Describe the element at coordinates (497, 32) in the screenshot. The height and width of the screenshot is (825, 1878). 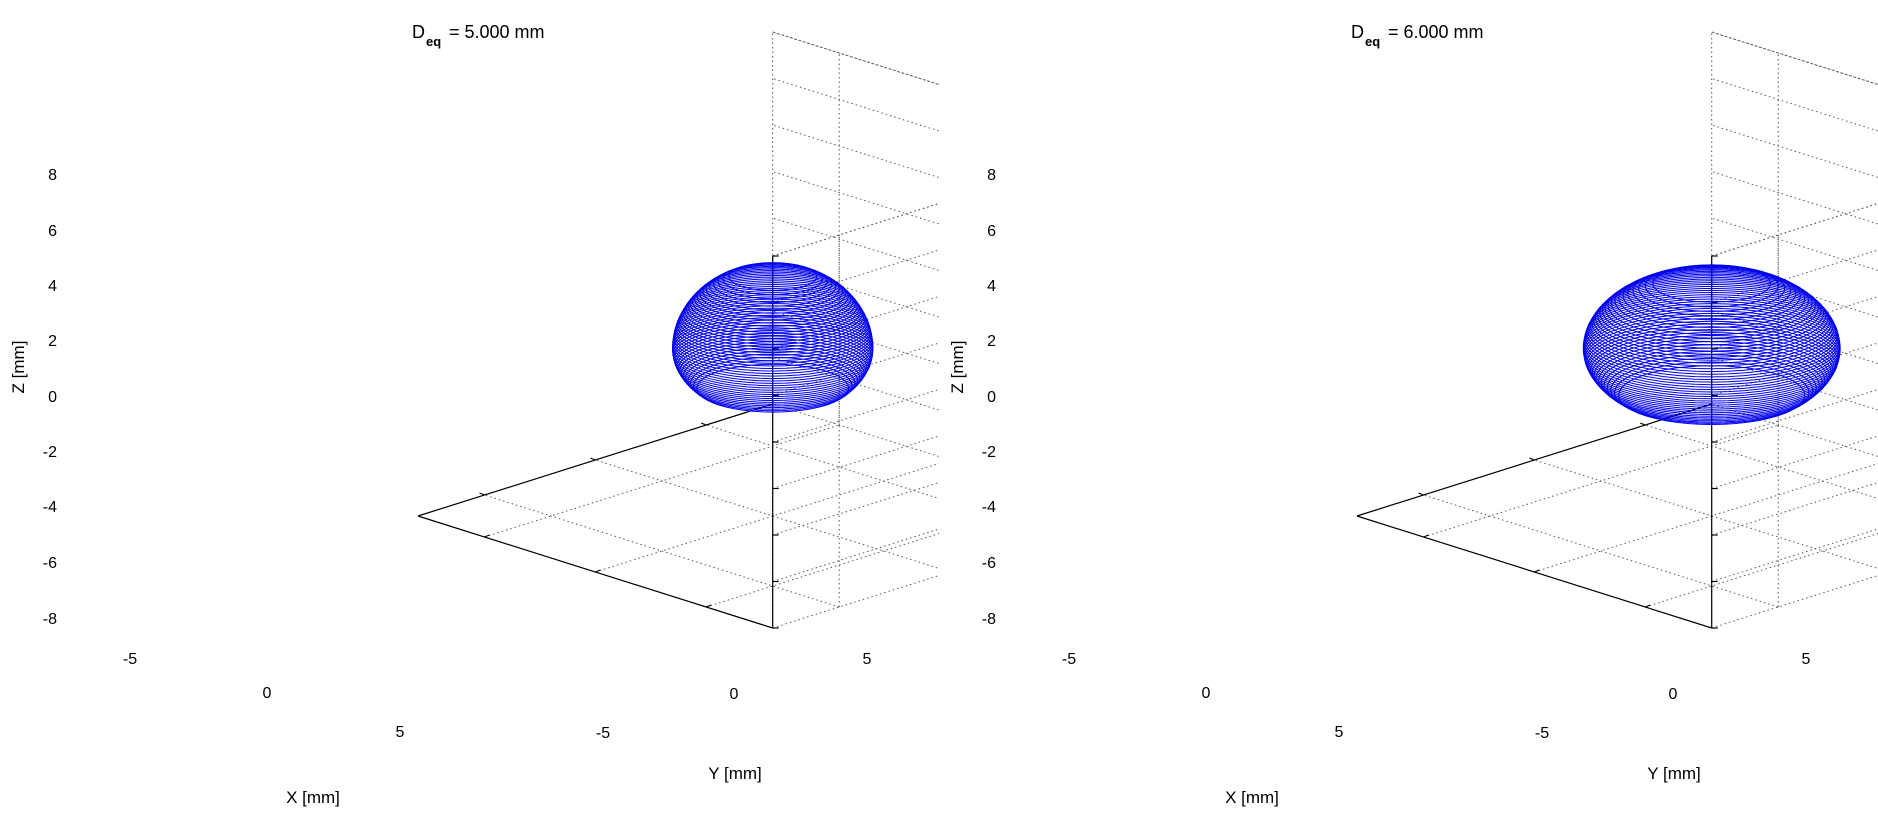
I see `chart-title-value: = 5.000 mm` at that location.